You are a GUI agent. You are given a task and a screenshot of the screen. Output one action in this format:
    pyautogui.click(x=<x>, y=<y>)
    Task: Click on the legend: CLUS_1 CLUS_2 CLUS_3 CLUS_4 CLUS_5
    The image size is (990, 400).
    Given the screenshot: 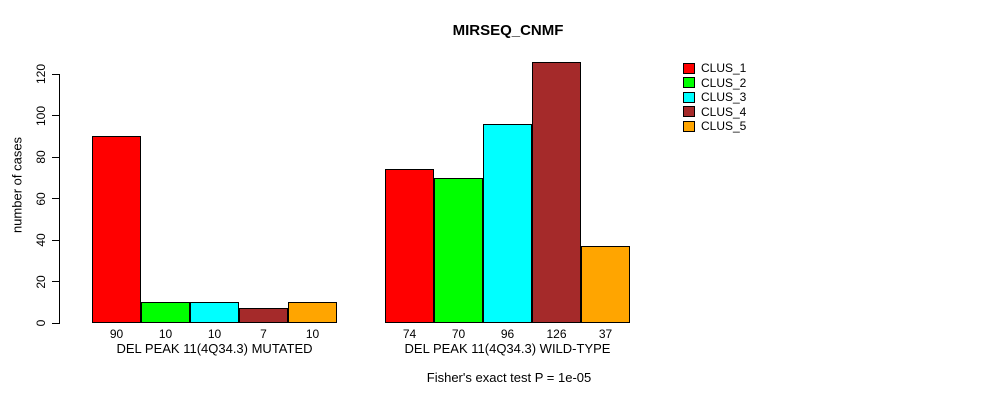 What is the action you would take?
    pyautogui.click(x=714, y=97)
    